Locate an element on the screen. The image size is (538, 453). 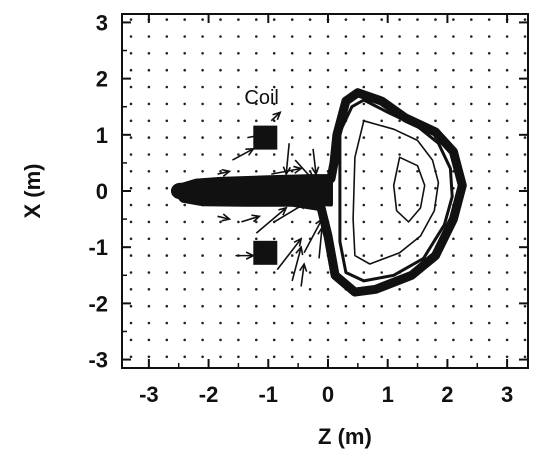
coil-lower is located at coordinates (265, 252).